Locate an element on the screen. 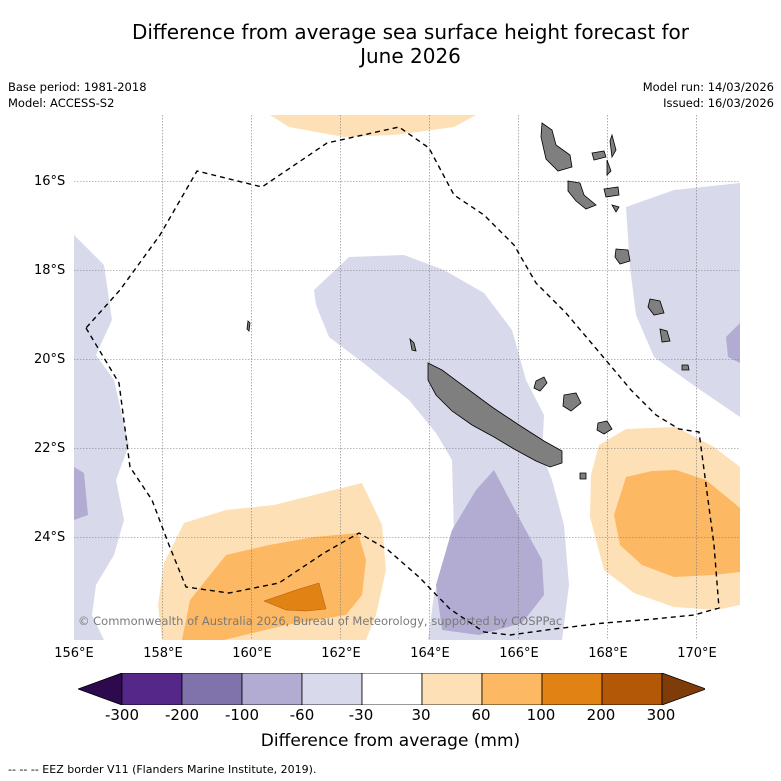 This screenshot has height=781, width=781. vanuatu-erromango is located at coordinates (656, 307).